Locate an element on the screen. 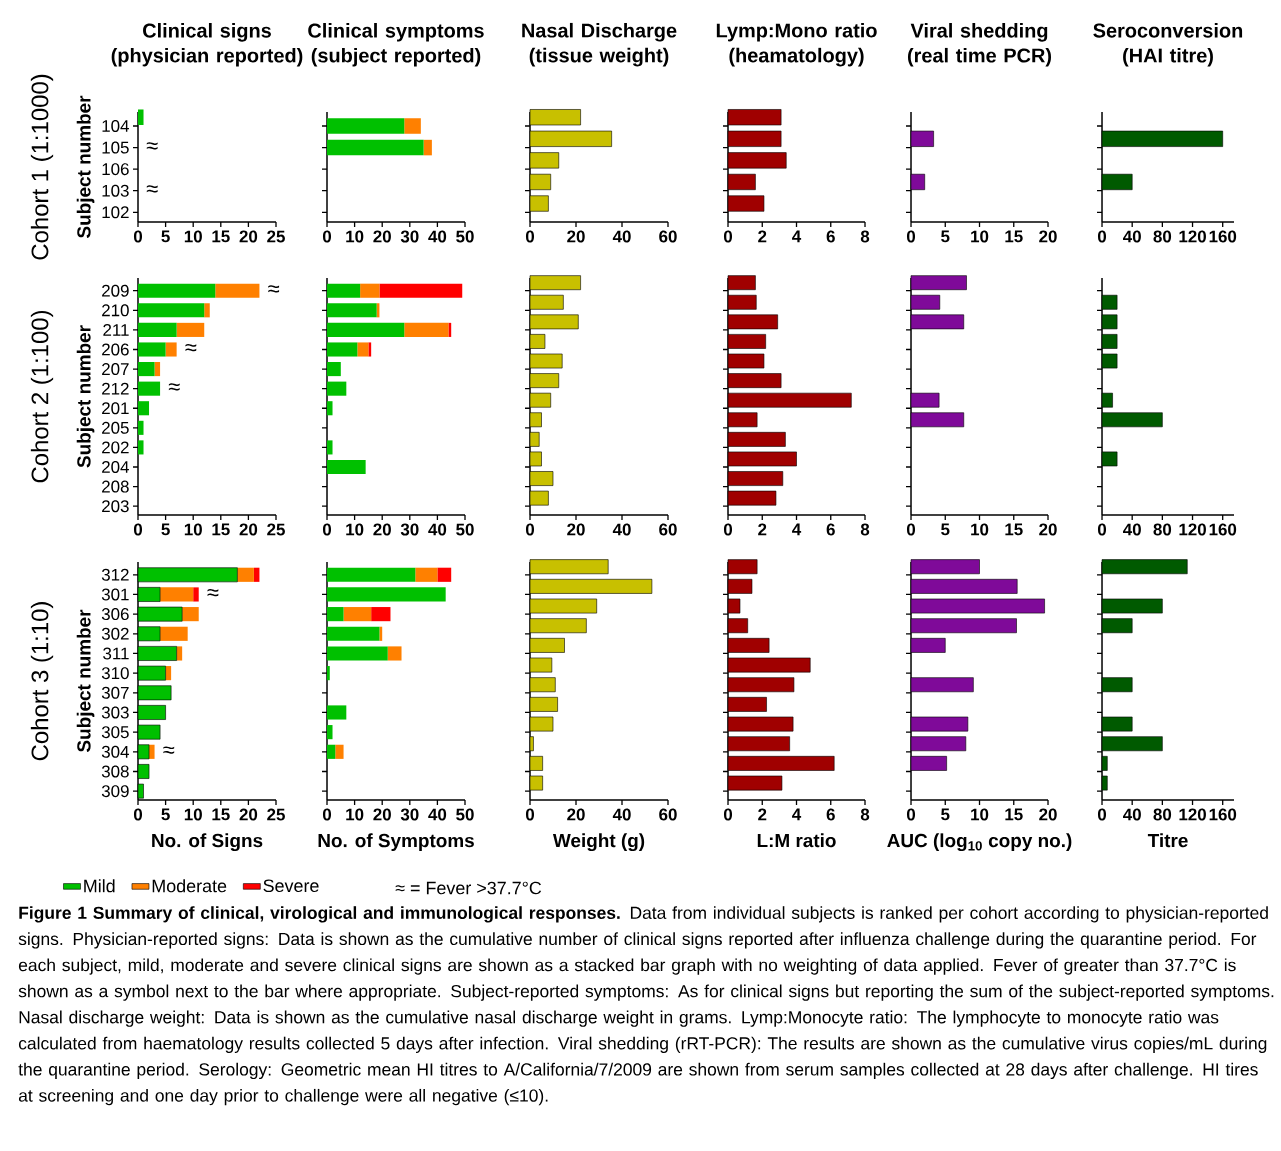  y-tick-label: 211 is located at coordinates (116, 329).